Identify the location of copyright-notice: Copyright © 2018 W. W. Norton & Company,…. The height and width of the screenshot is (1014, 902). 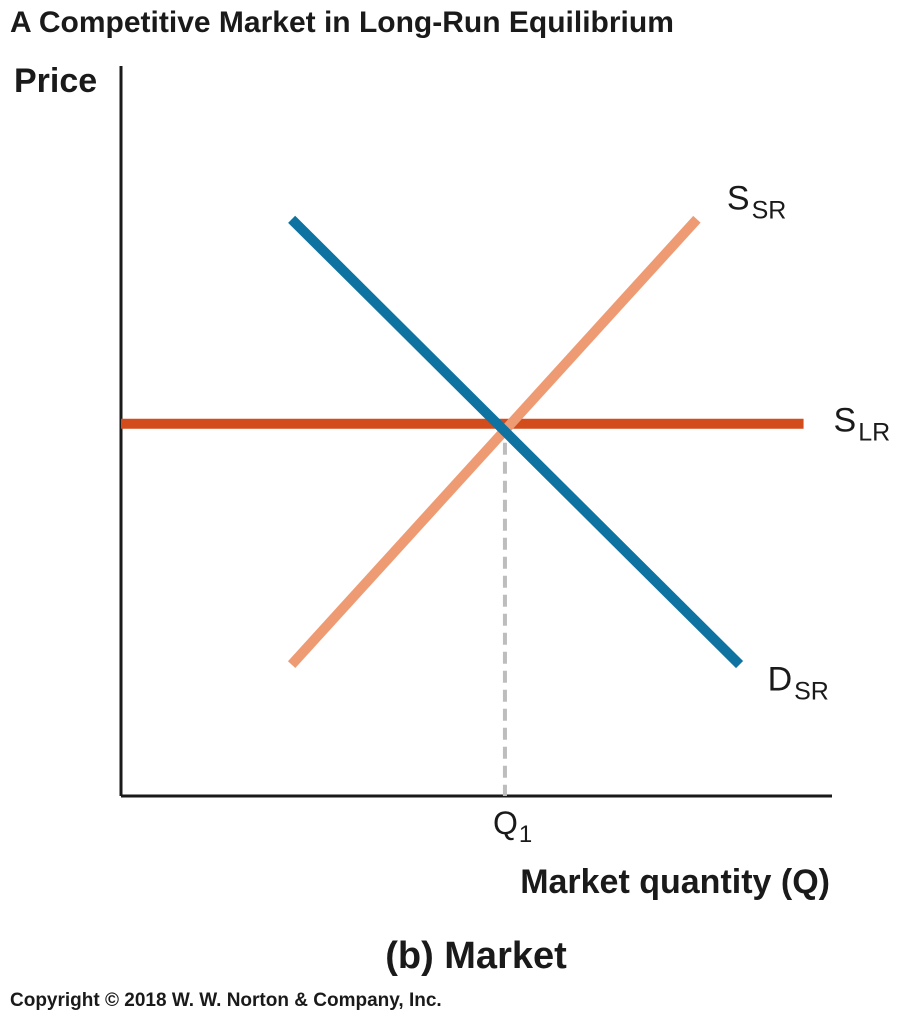
(226, 1000).